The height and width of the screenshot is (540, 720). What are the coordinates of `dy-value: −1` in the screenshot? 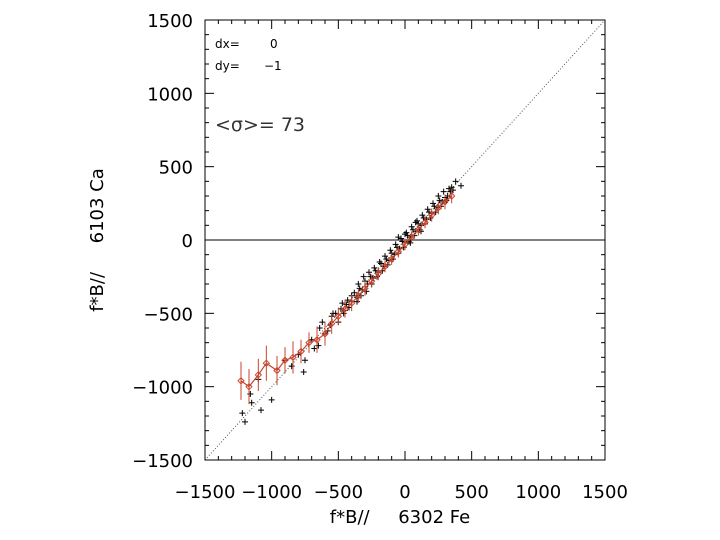 It's located at (273, 66).